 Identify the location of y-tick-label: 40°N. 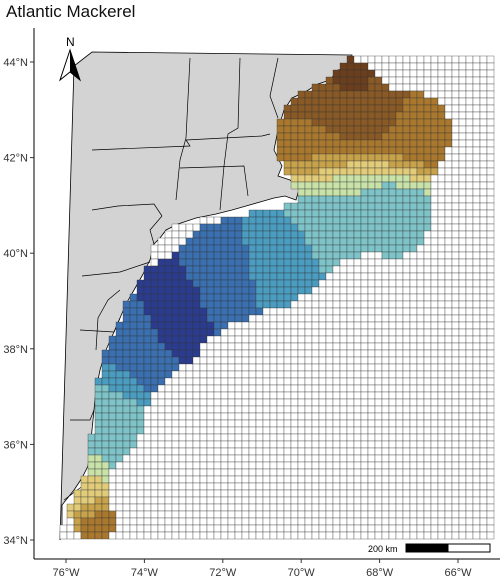
(15, 254).